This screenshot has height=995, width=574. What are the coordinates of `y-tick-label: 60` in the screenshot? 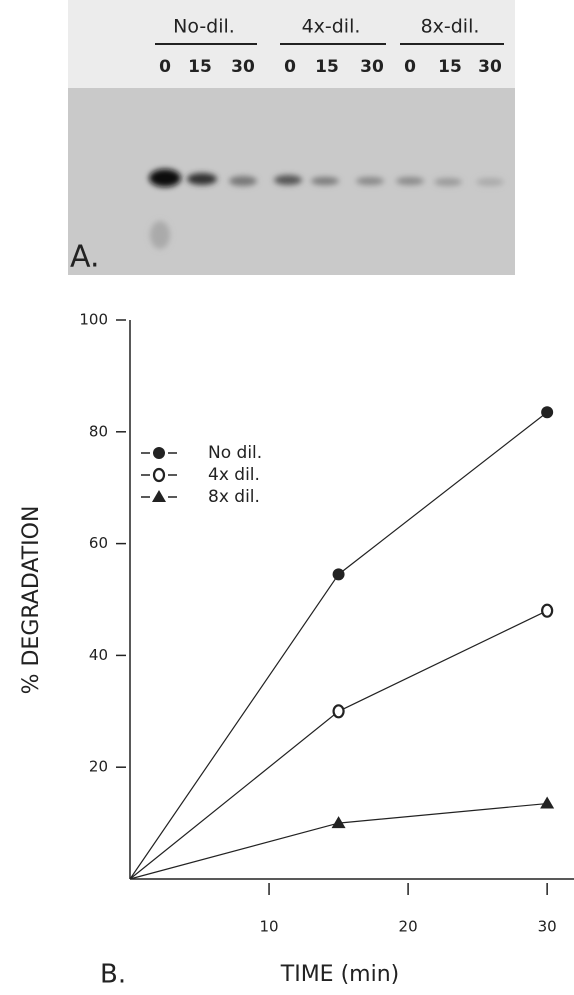 It's located at (98, 543).